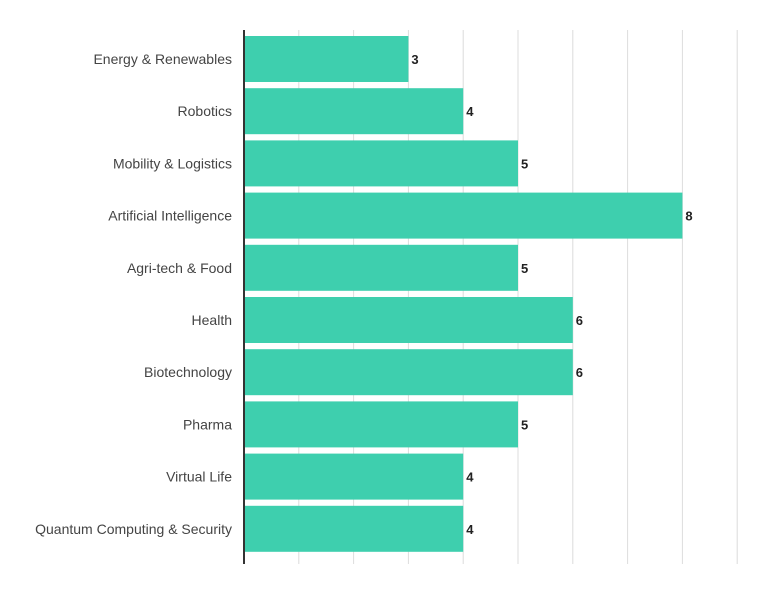 The image size is (768, 590). Describe the element at coordinates (188, 372) in the screenshot. I see `category-label: Biotechnology` at that location.